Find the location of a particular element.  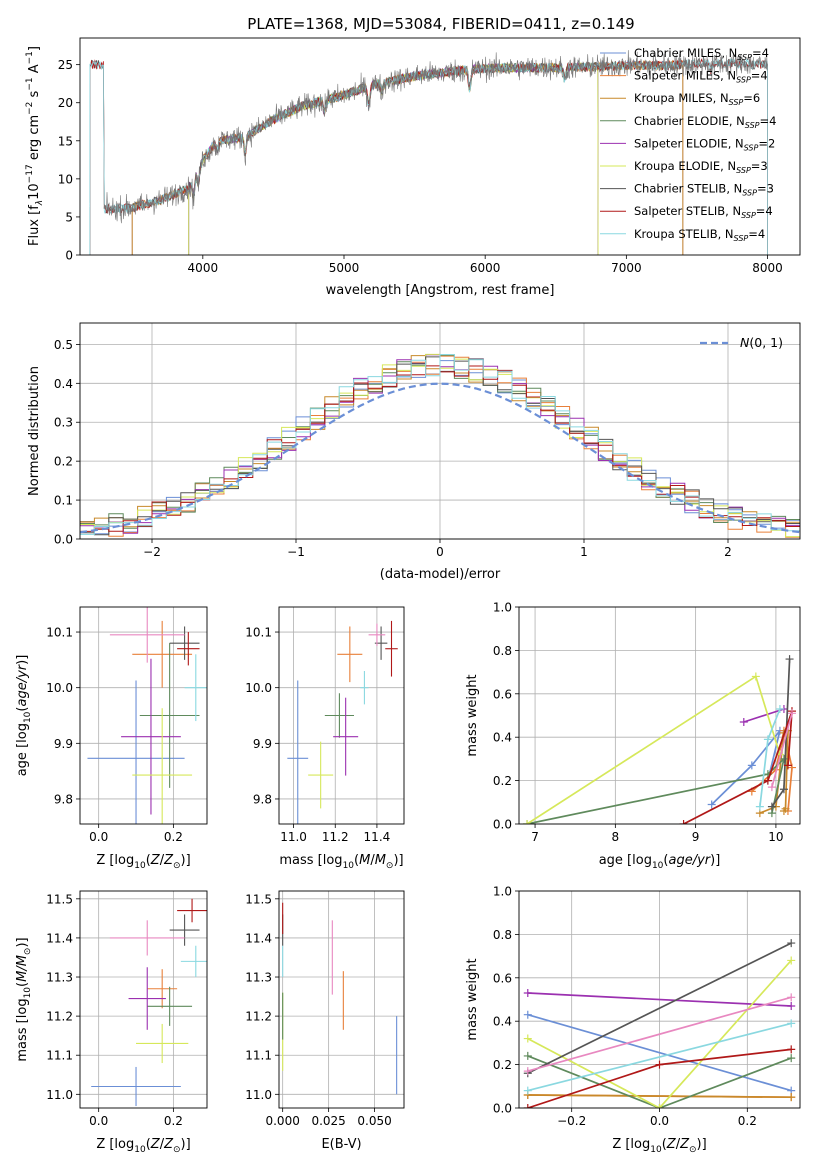

legend-entry-0: Chabrier MILES, NSSP=4 is located at coordinates (701, 54).